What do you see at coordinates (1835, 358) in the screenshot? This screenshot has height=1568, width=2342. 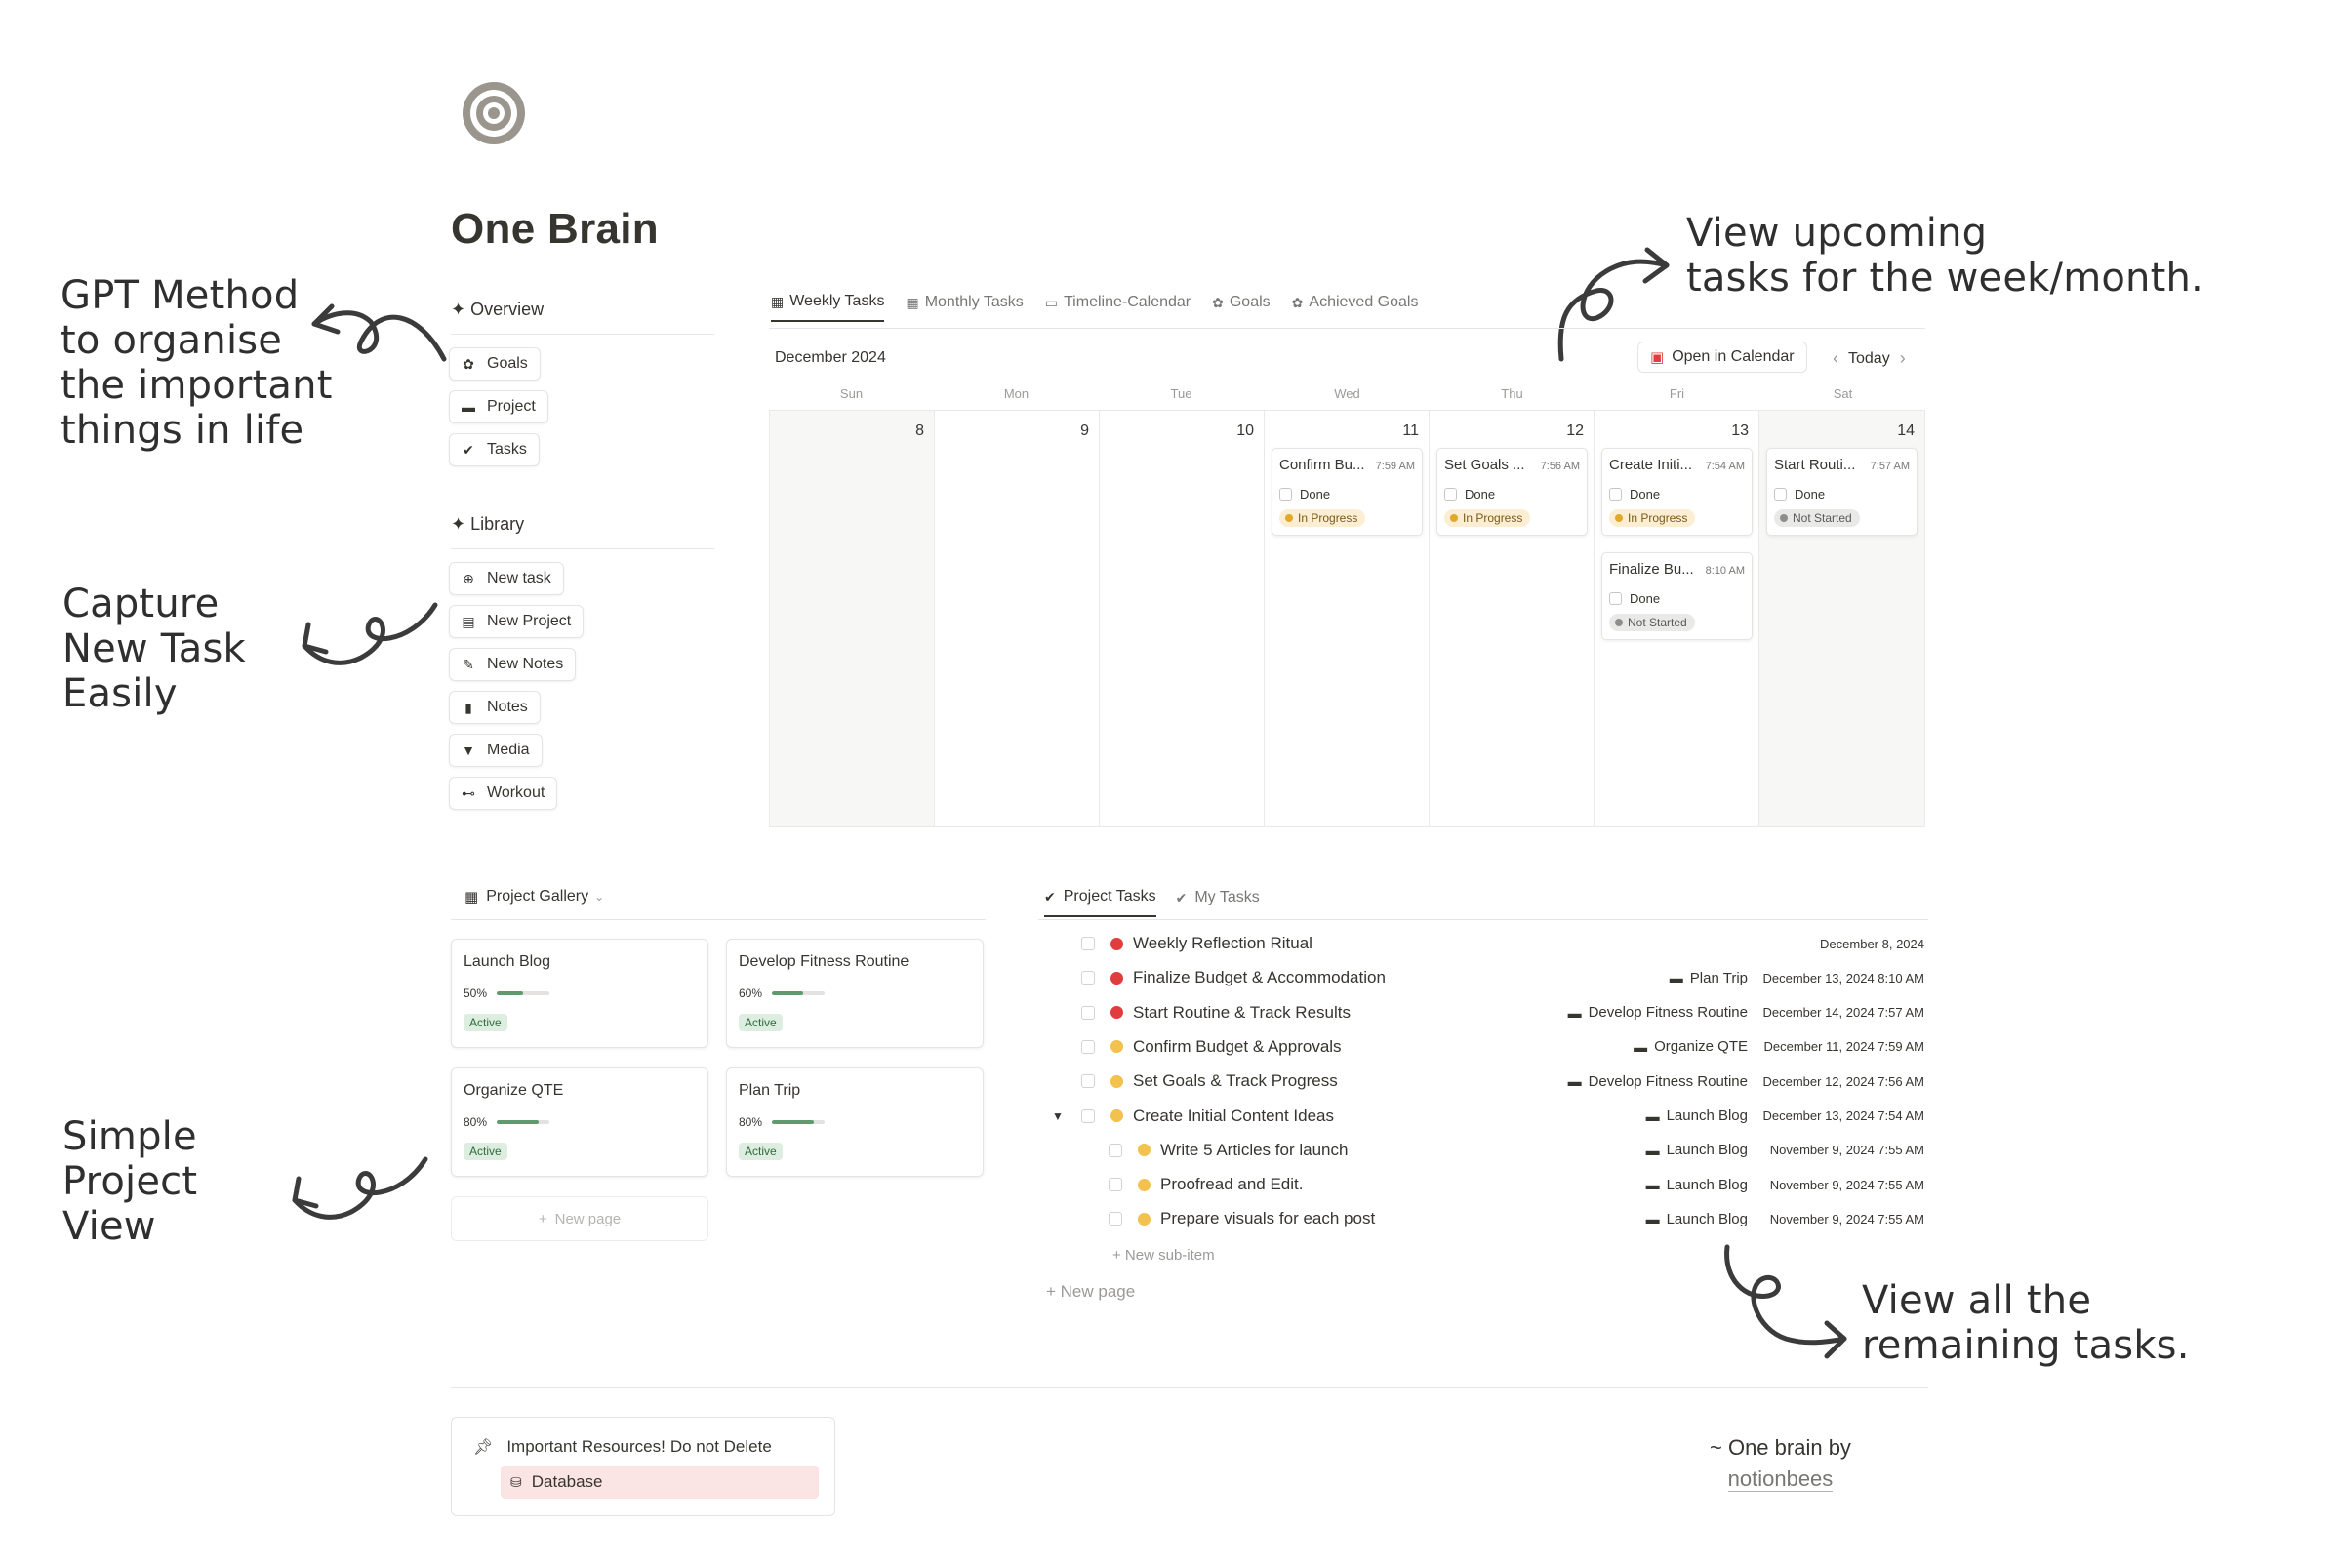 I see `chevron-left-icon: ‹` at bounding box center [1835, 358].